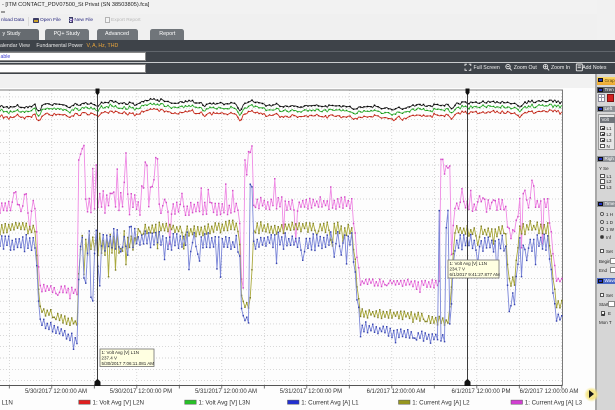 The height and width of the screenshot is (410, 615). Describe the element at coordinates (110, 358) in the screenshot. I see `svg-text: 237.4 V` at that location.